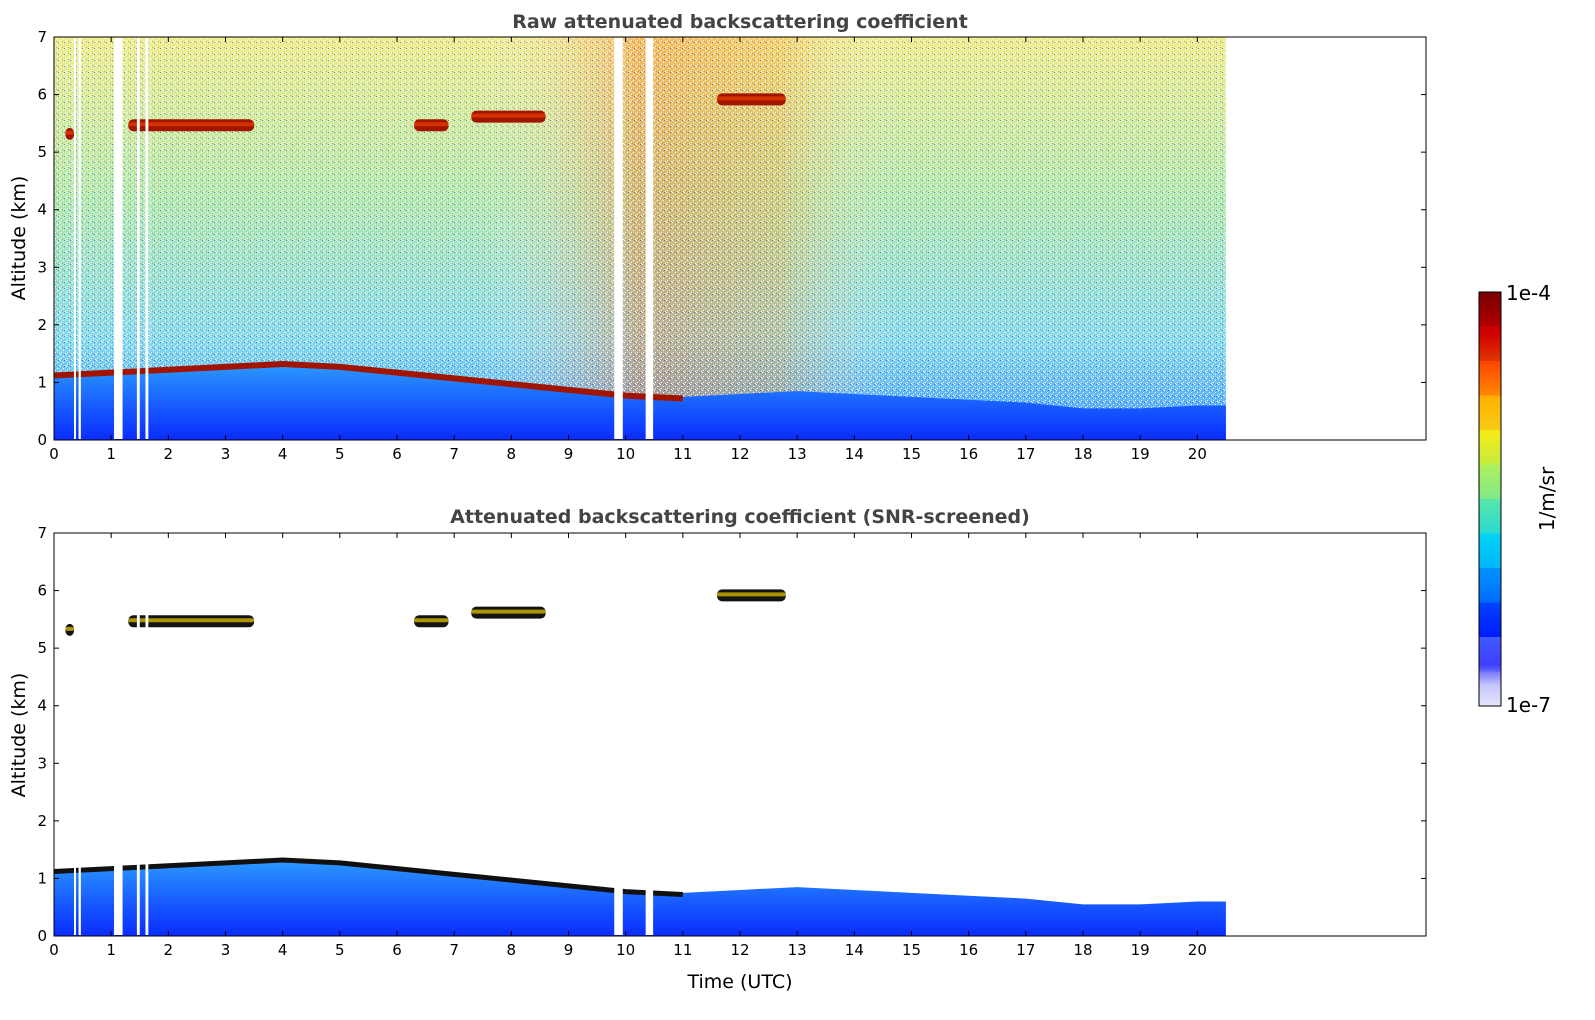 This screenshot has height=1020, width=1595. Describe the element at coordinates (397, 950) in the screenshot. I see `x-tick-label: 6` at that location.